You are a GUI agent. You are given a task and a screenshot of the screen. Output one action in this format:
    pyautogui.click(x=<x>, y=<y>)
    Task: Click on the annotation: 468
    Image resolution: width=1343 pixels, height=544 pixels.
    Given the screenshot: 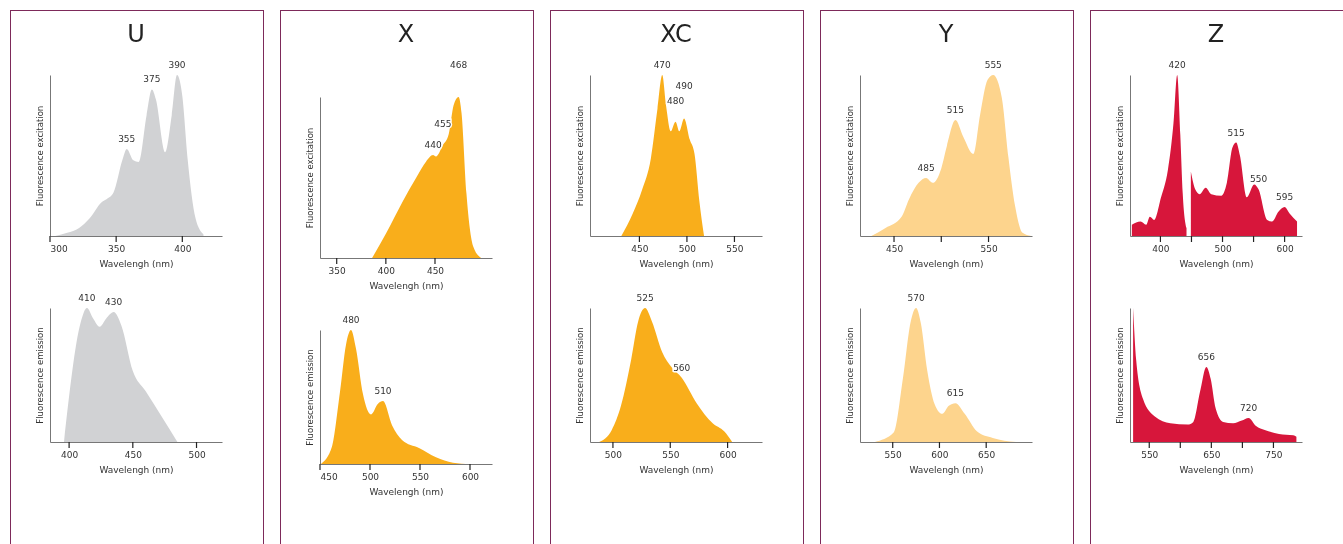 What is the action you would take?
    pyautogui.click(x=458, y=65)
    